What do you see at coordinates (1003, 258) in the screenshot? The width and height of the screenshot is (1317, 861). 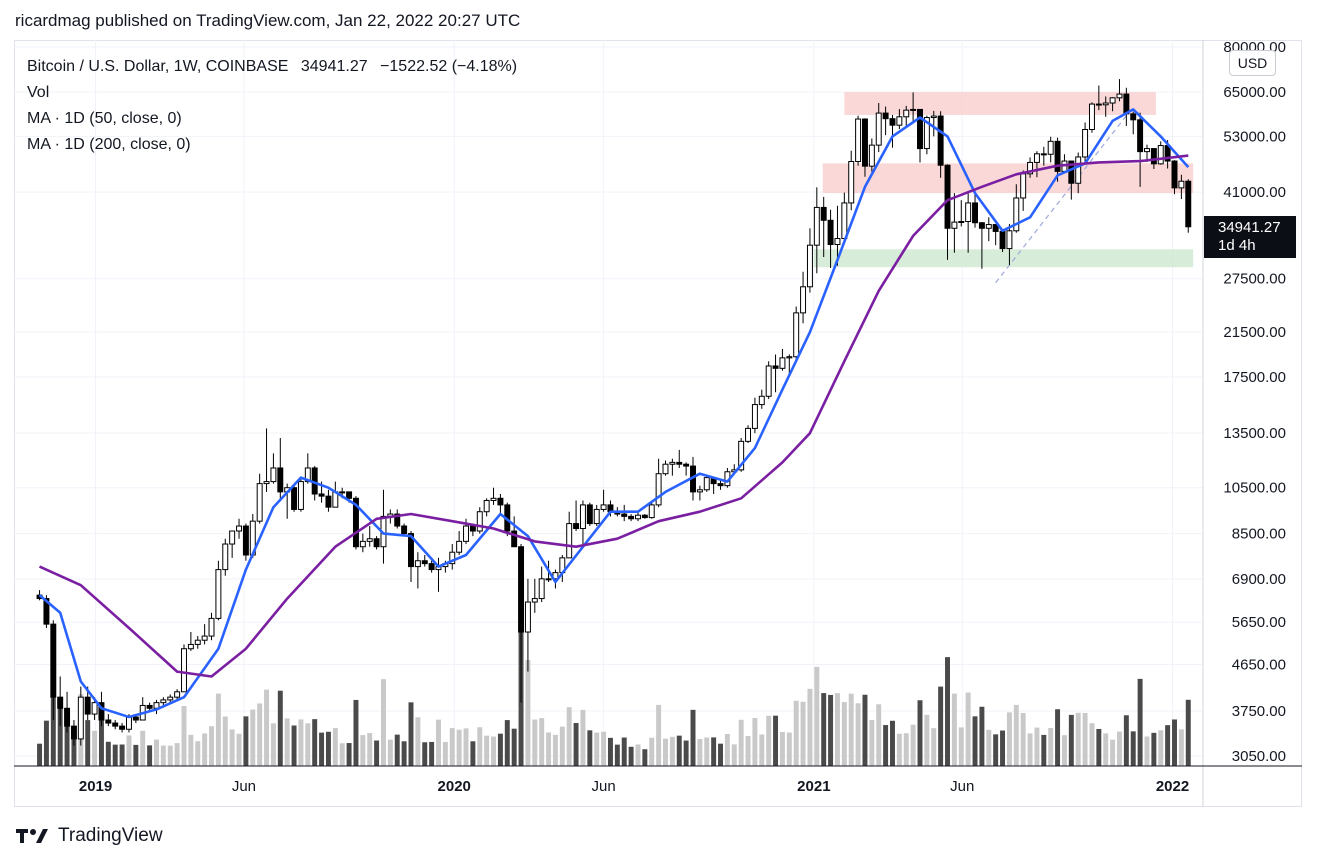 I see `support-zone` at bounding box center [1003, 258].